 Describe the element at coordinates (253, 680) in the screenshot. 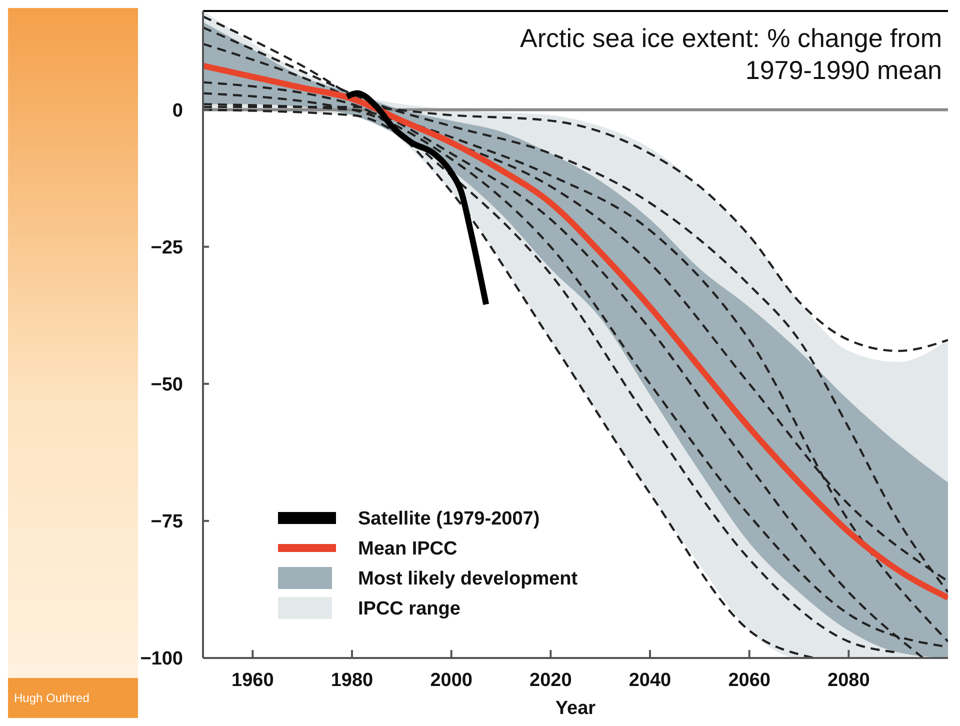

I see `x-tick-label: 1960` at that location.